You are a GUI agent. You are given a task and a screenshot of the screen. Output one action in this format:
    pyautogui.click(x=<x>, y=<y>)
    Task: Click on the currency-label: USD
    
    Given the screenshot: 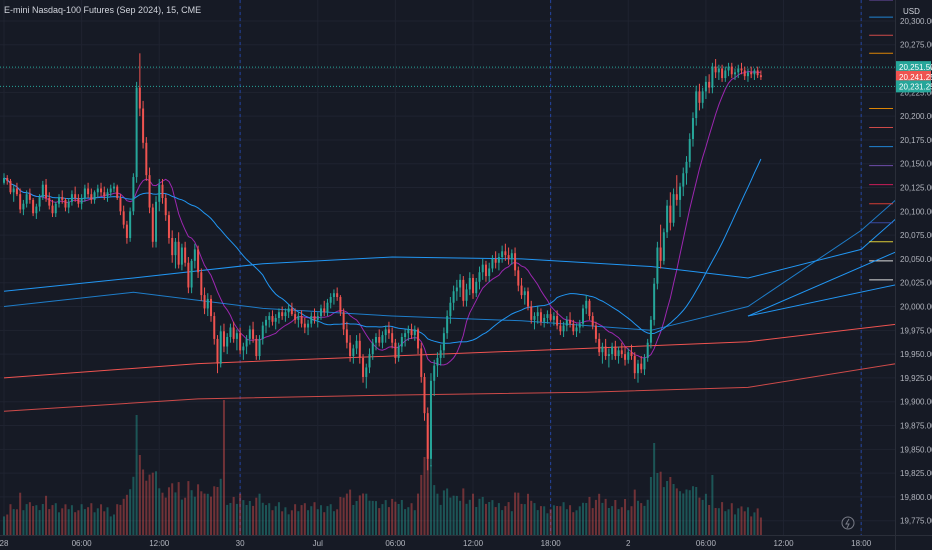 What is the action you would take?
    pyautogui.click(x=911, y=11)
    